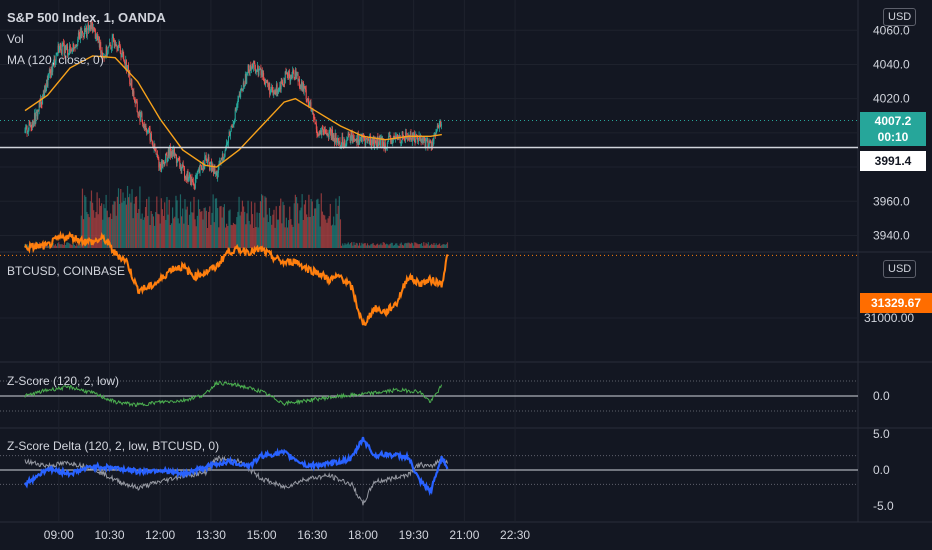 This screenshot has height=550, width=932. What do you see at coordinates (312, 535) in the screenshot?
I see `time-tick-label: 16:30` at bounding box center [312, 535].